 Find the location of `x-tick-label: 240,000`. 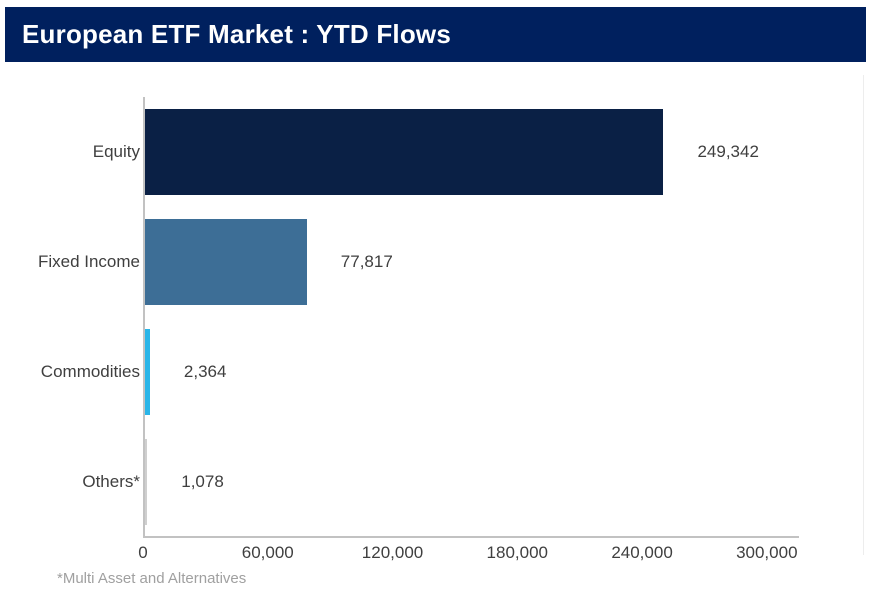

x-tick-label: 240,000 is located at coordinates (642, 552).